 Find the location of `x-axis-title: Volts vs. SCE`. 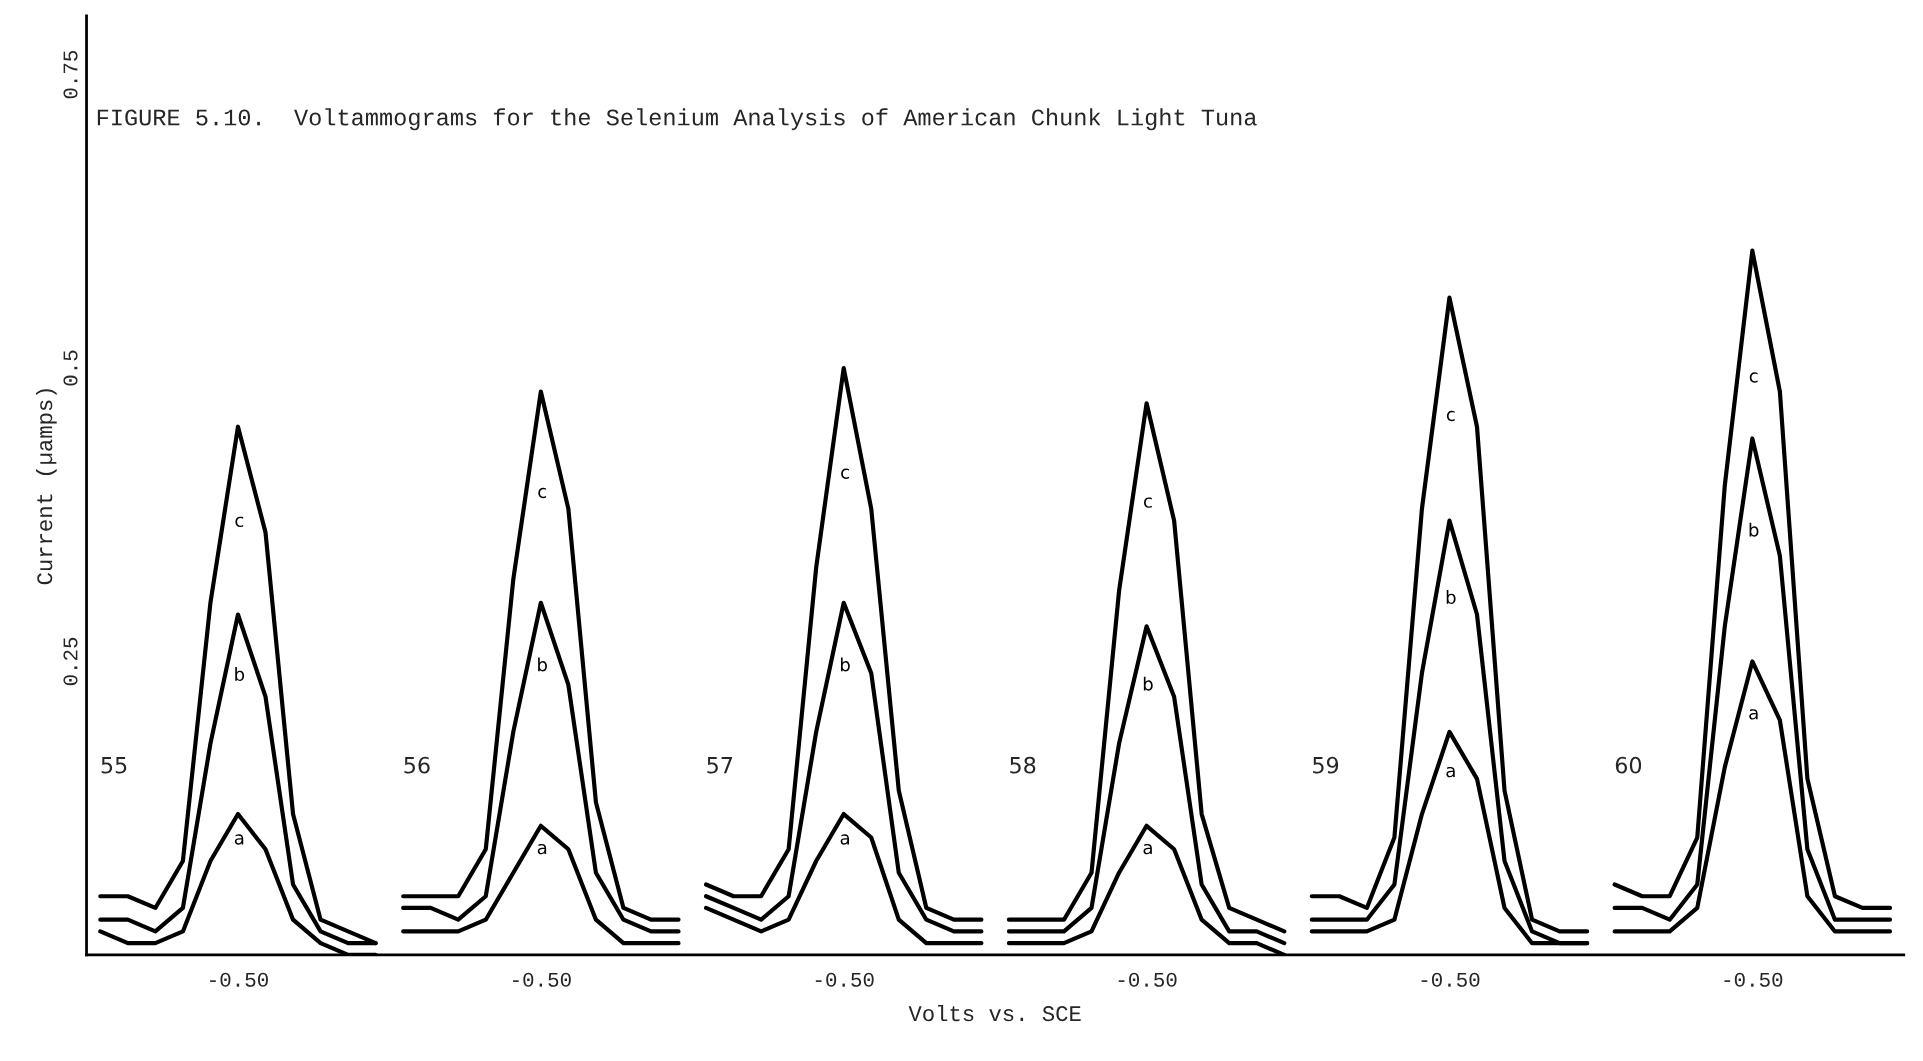

x-axis-title: Volts vs. SCE is located at coordinates (994, 1013).